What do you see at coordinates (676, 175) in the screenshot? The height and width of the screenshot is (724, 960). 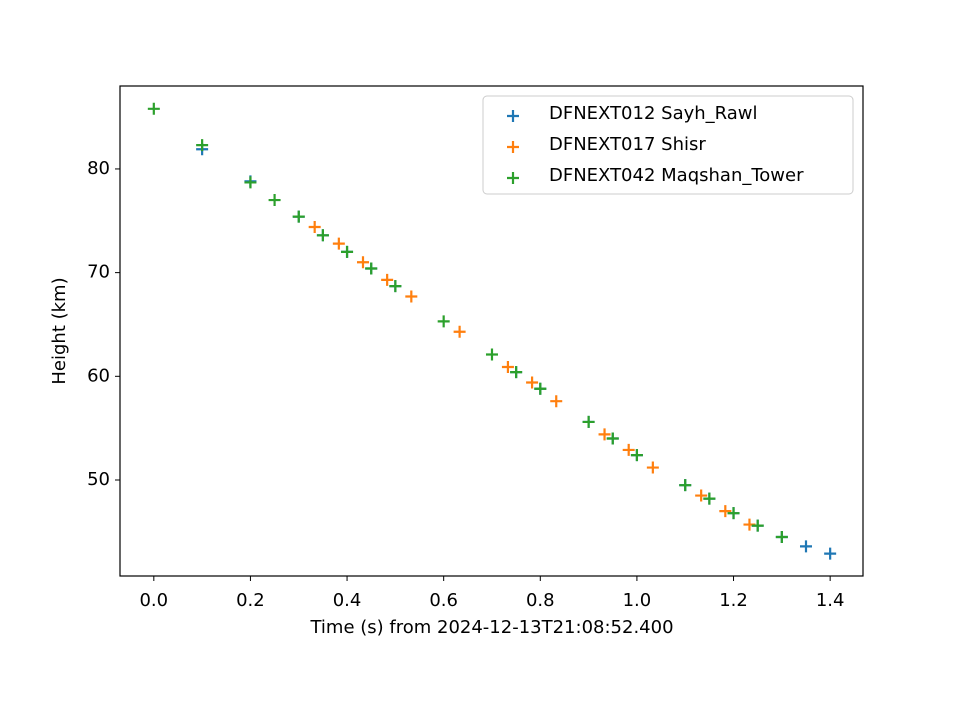 I see `legend-label: DFNEXT042 Maqshan_Tower` at bounding box center [676, 175].